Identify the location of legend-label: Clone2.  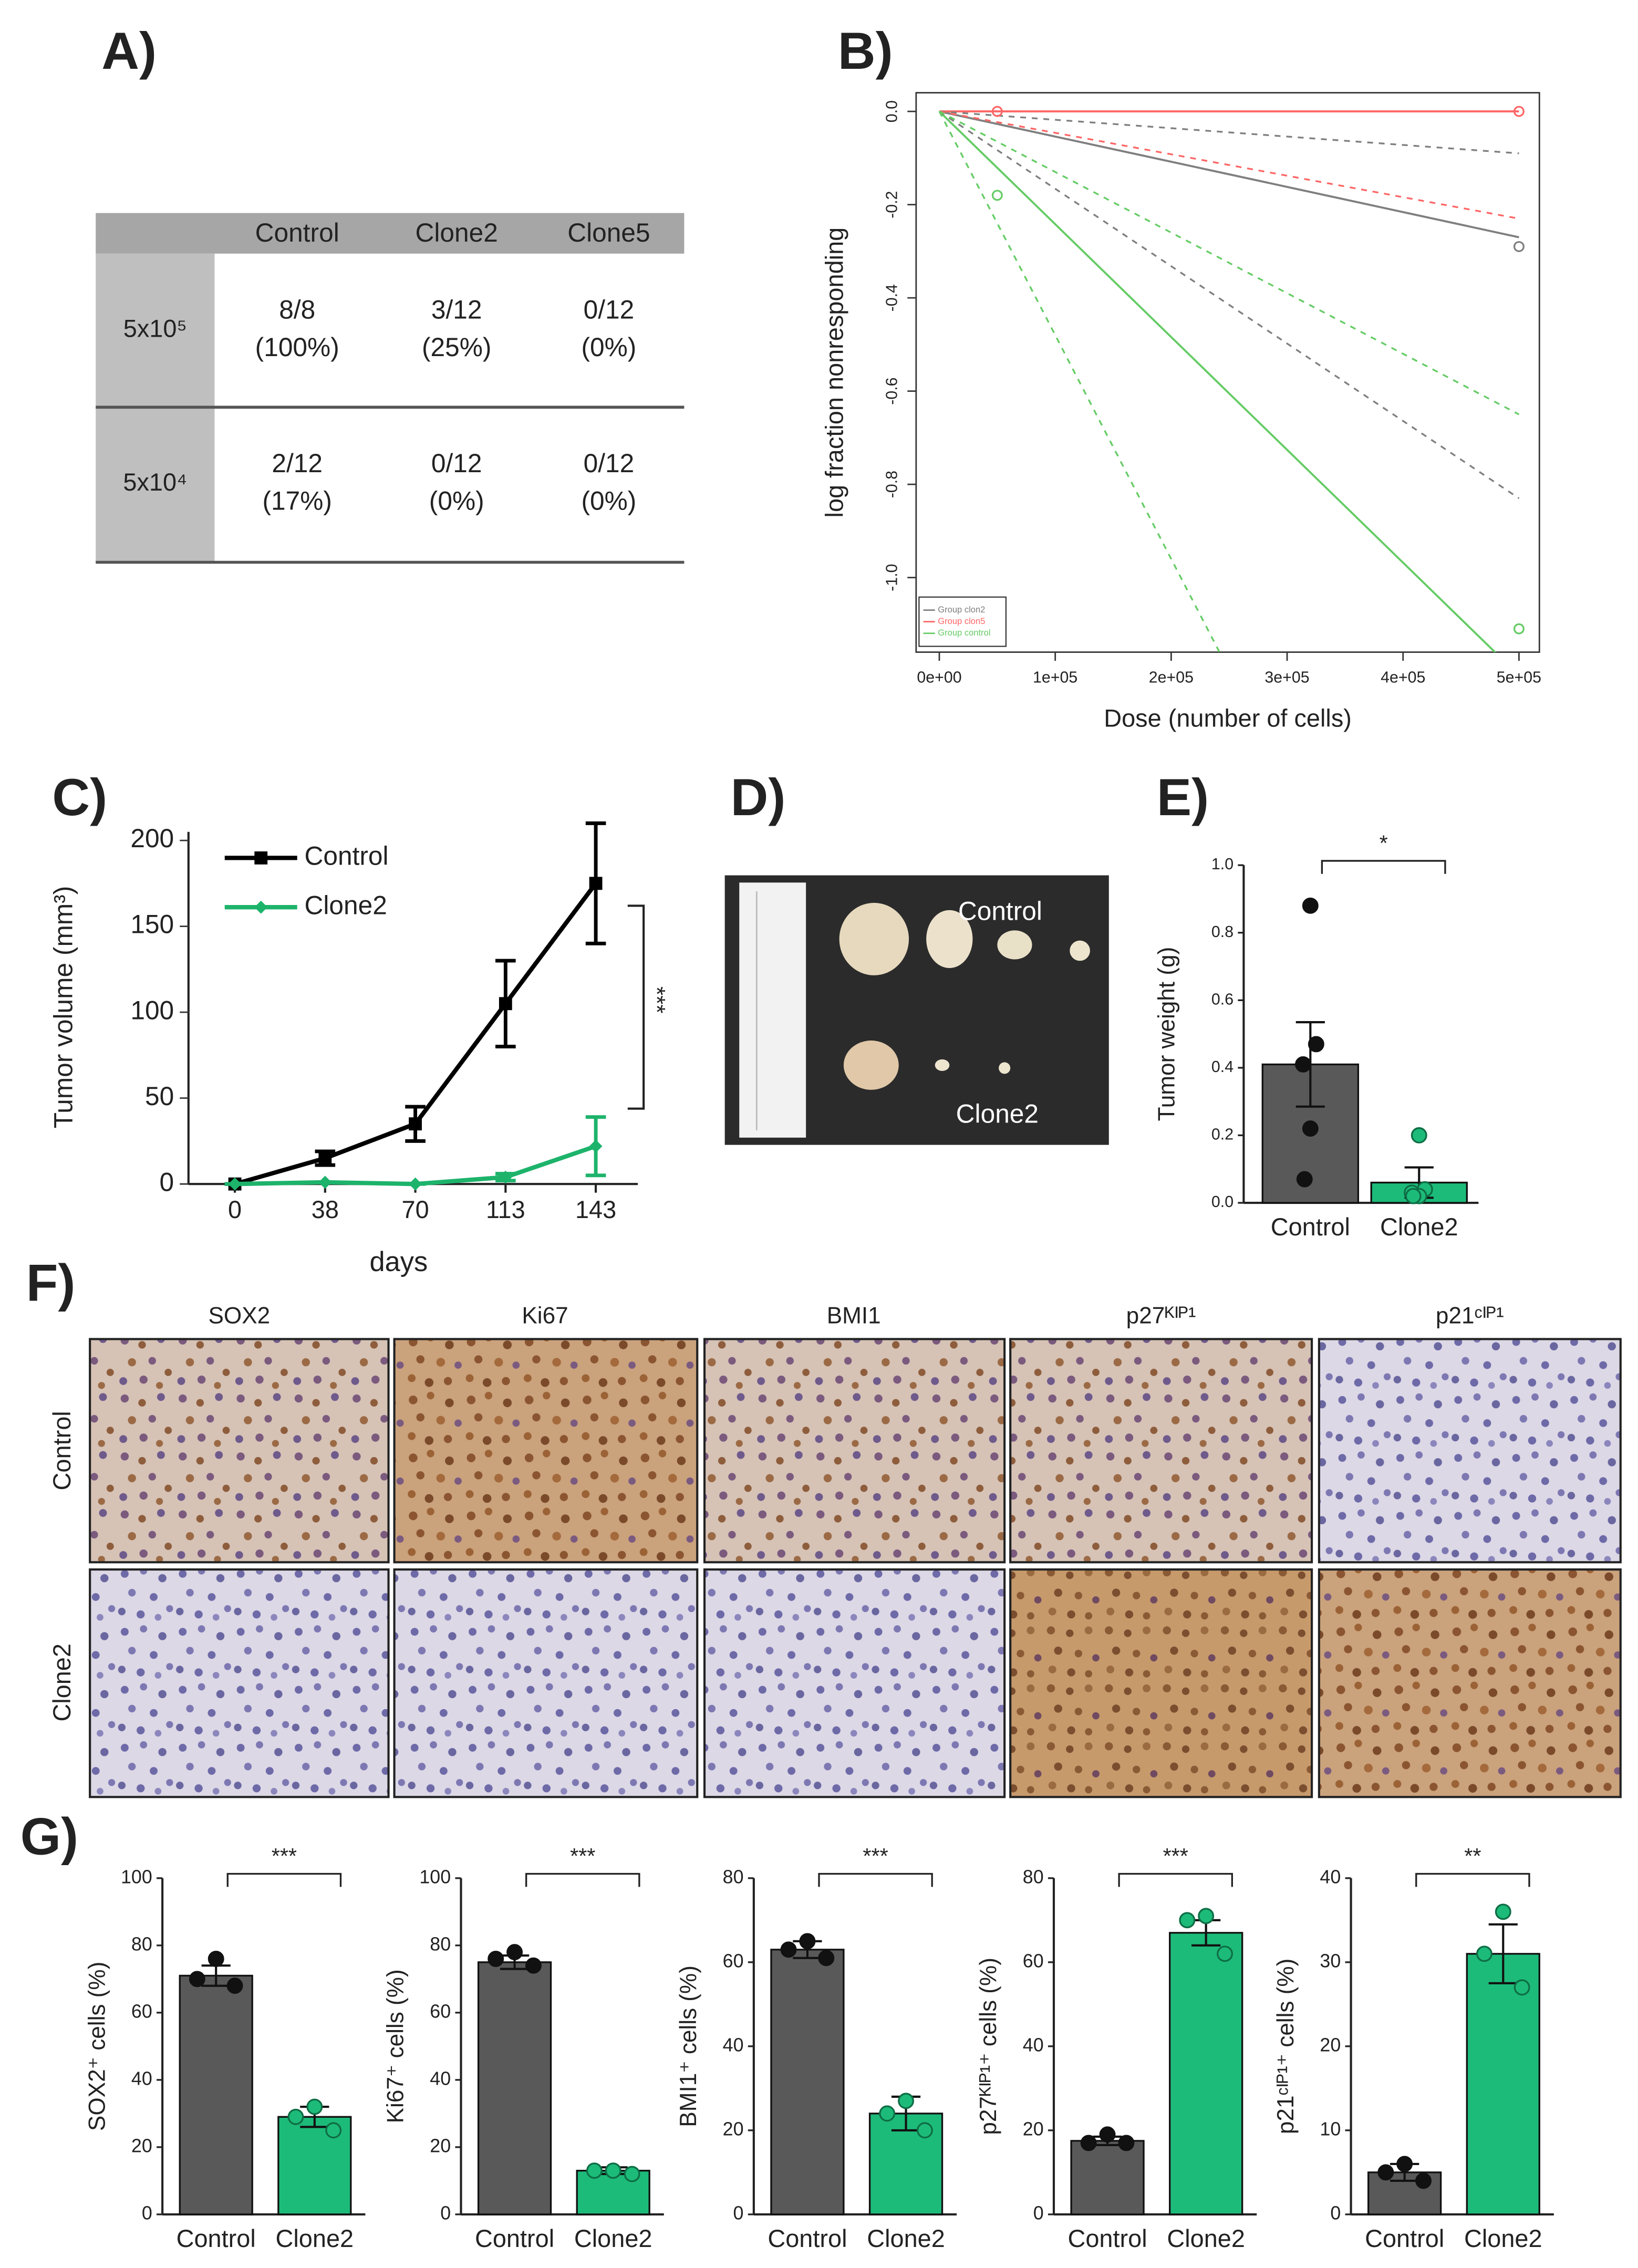
(346, 905).